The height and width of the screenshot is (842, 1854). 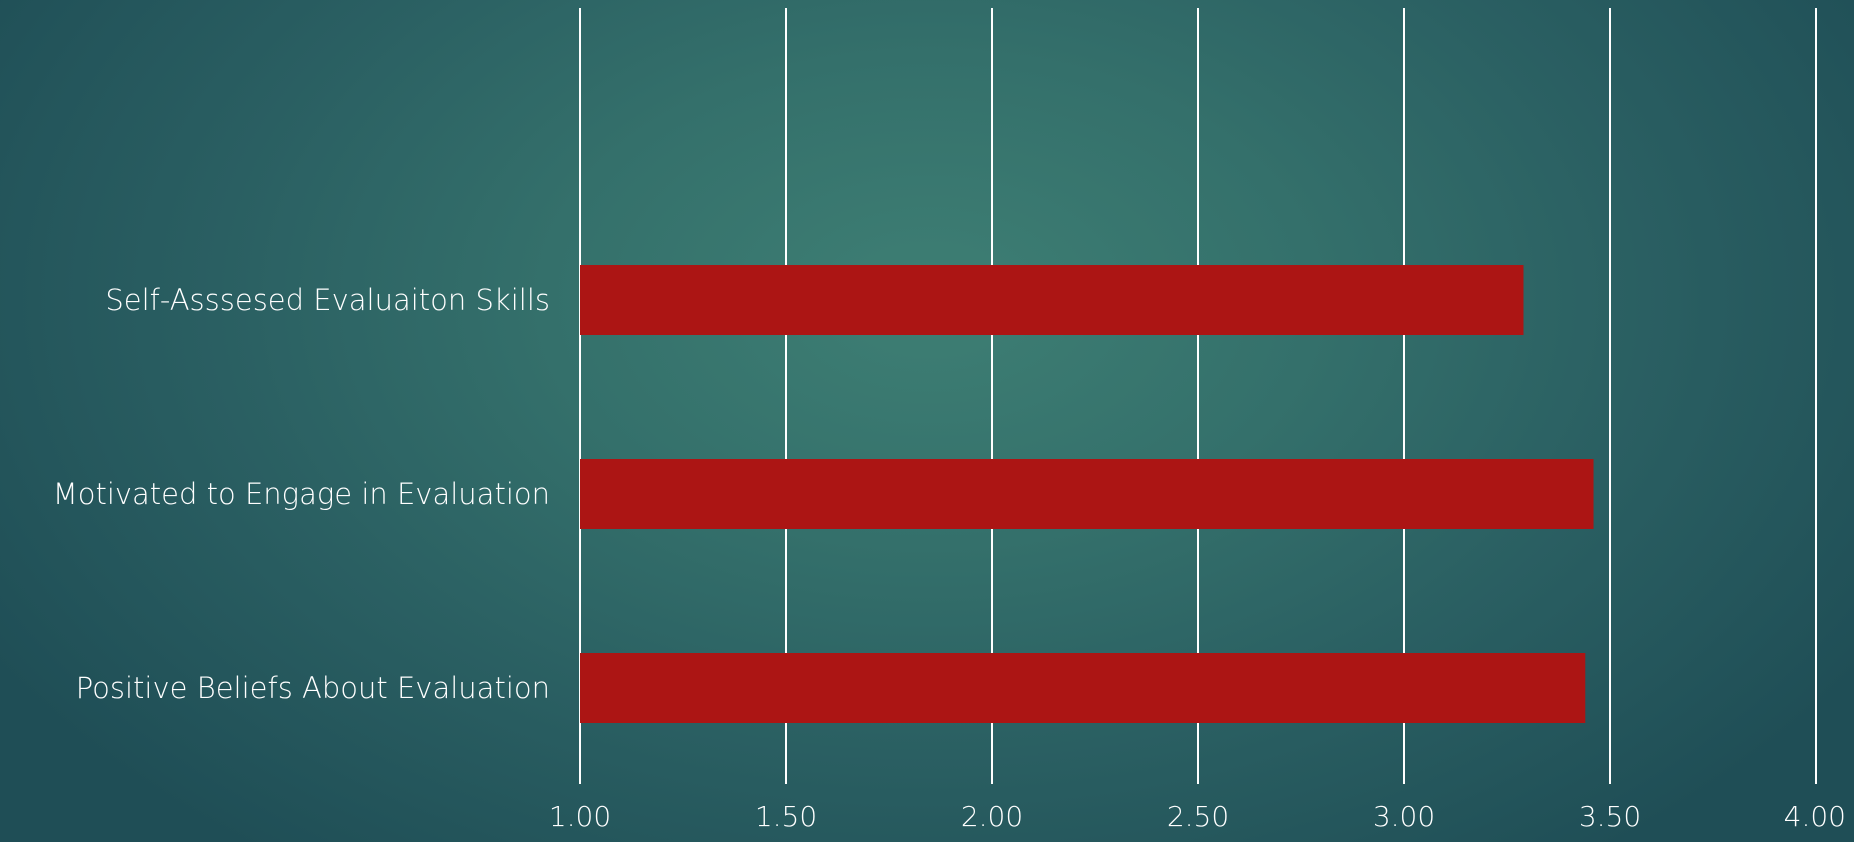 I want to click on tick-label: 2.00, so click(x=992, y=816).